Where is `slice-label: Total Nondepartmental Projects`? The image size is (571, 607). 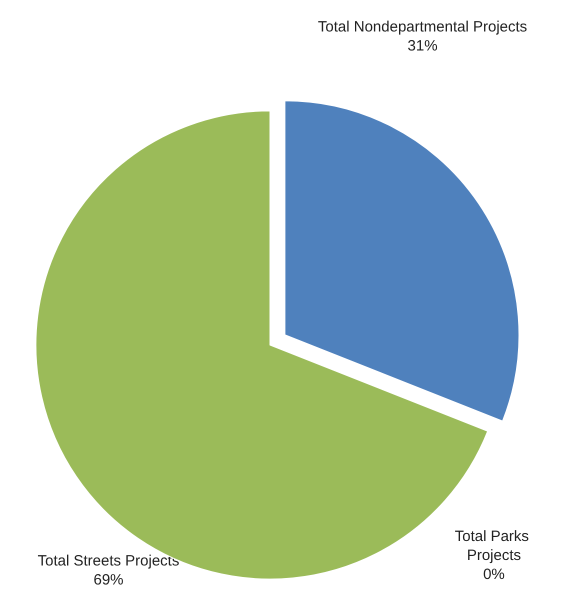
slice-label: Total Nondepartmental Projects is located at coordinates (423, 27).